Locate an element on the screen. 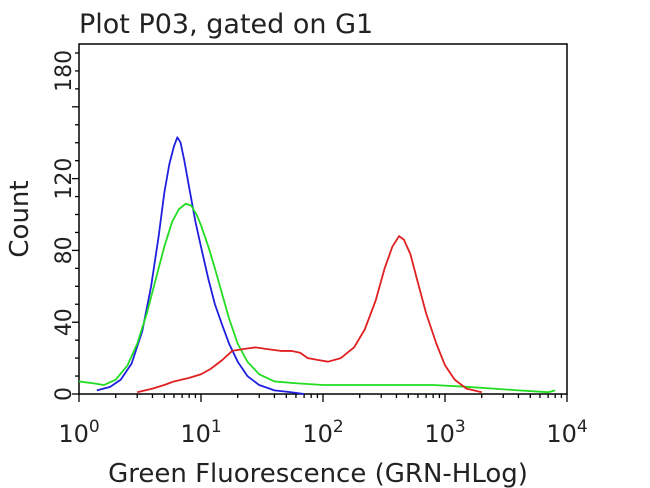 This screenshot has height=488, width=650. x-axis-label: Green Fluorescence (GRN-HLog) is located at coordinates (318, 473).